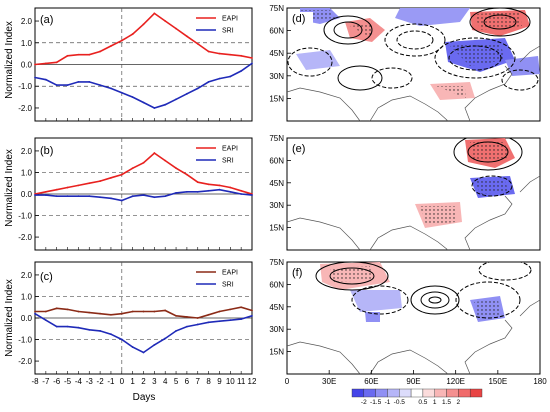 This screenshot has width=550, height=412. Describe the element at coordinates (276, 76) in the screenshot. I see `lat-tick-label: 30N` at that location.